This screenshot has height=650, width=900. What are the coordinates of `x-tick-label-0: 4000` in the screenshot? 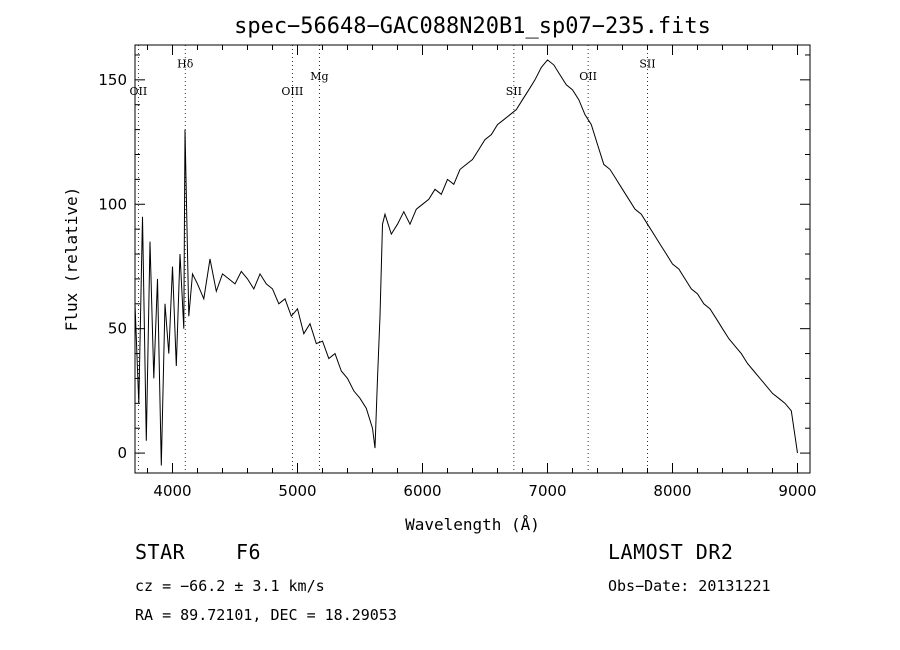 It's located at (172, 491).